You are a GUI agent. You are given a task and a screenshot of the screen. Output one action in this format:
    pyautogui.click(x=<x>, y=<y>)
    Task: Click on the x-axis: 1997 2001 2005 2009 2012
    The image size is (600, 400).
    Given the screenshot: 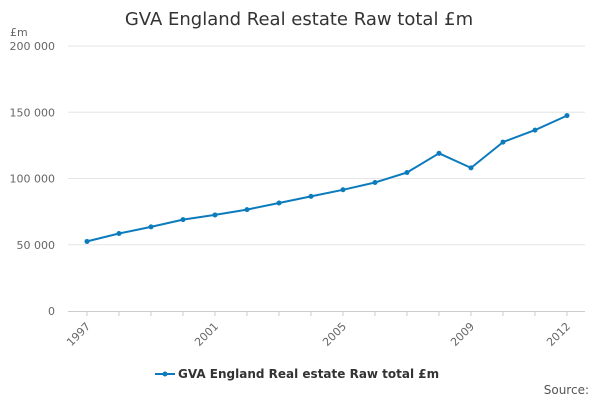 What is the action you would take?
    pyautogui.click(x=324, y=330)
    